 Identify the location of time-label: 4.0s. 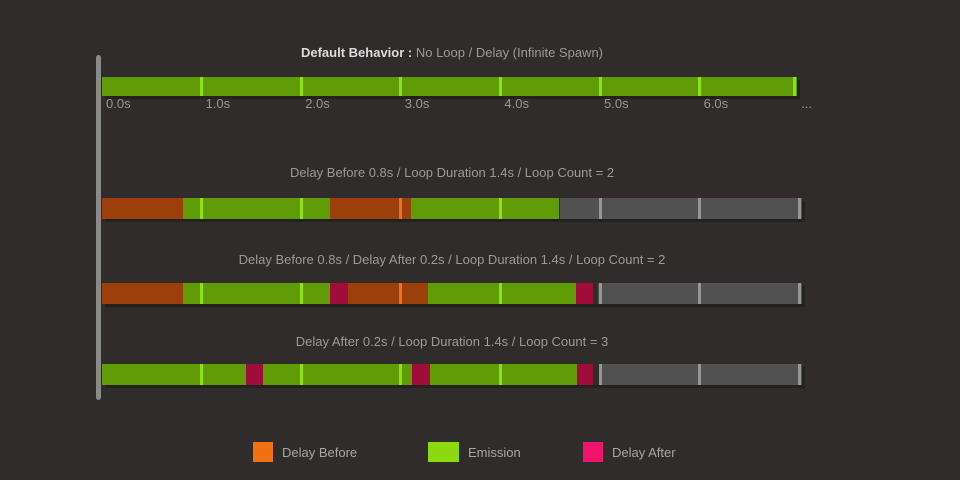
(516, 103).